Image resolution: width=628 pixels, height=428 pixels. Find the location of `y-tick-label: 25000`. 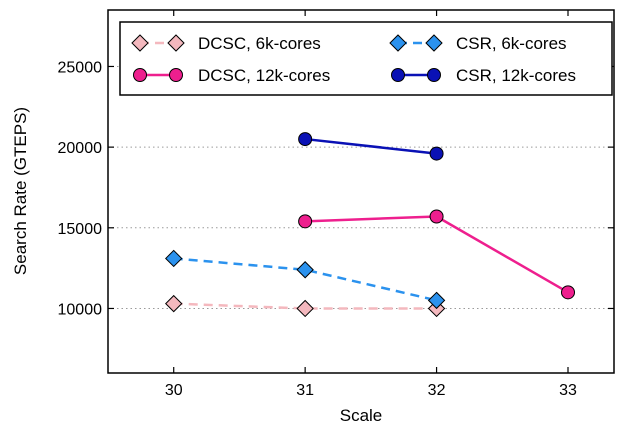

y-tick-label: 25000 is located at coordinates (80, 67).